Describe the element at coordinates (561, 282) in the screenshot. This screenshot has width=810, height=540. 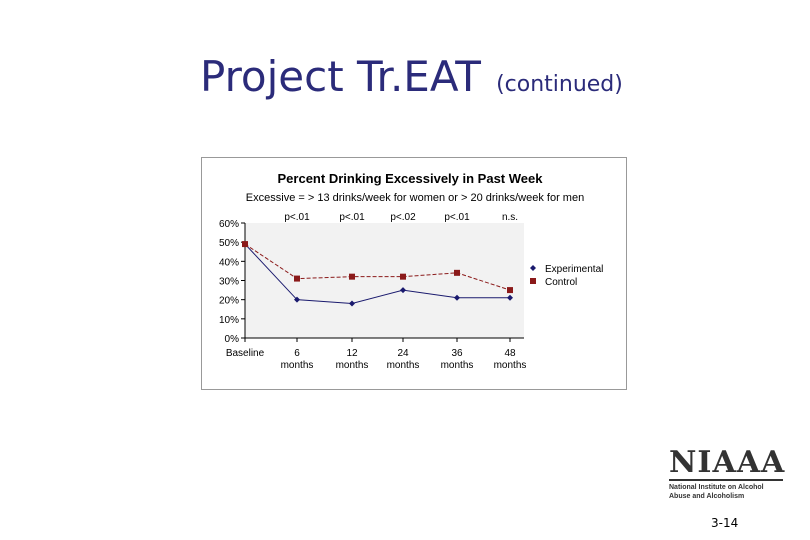
I see `legend-label-control: Control` at that location.